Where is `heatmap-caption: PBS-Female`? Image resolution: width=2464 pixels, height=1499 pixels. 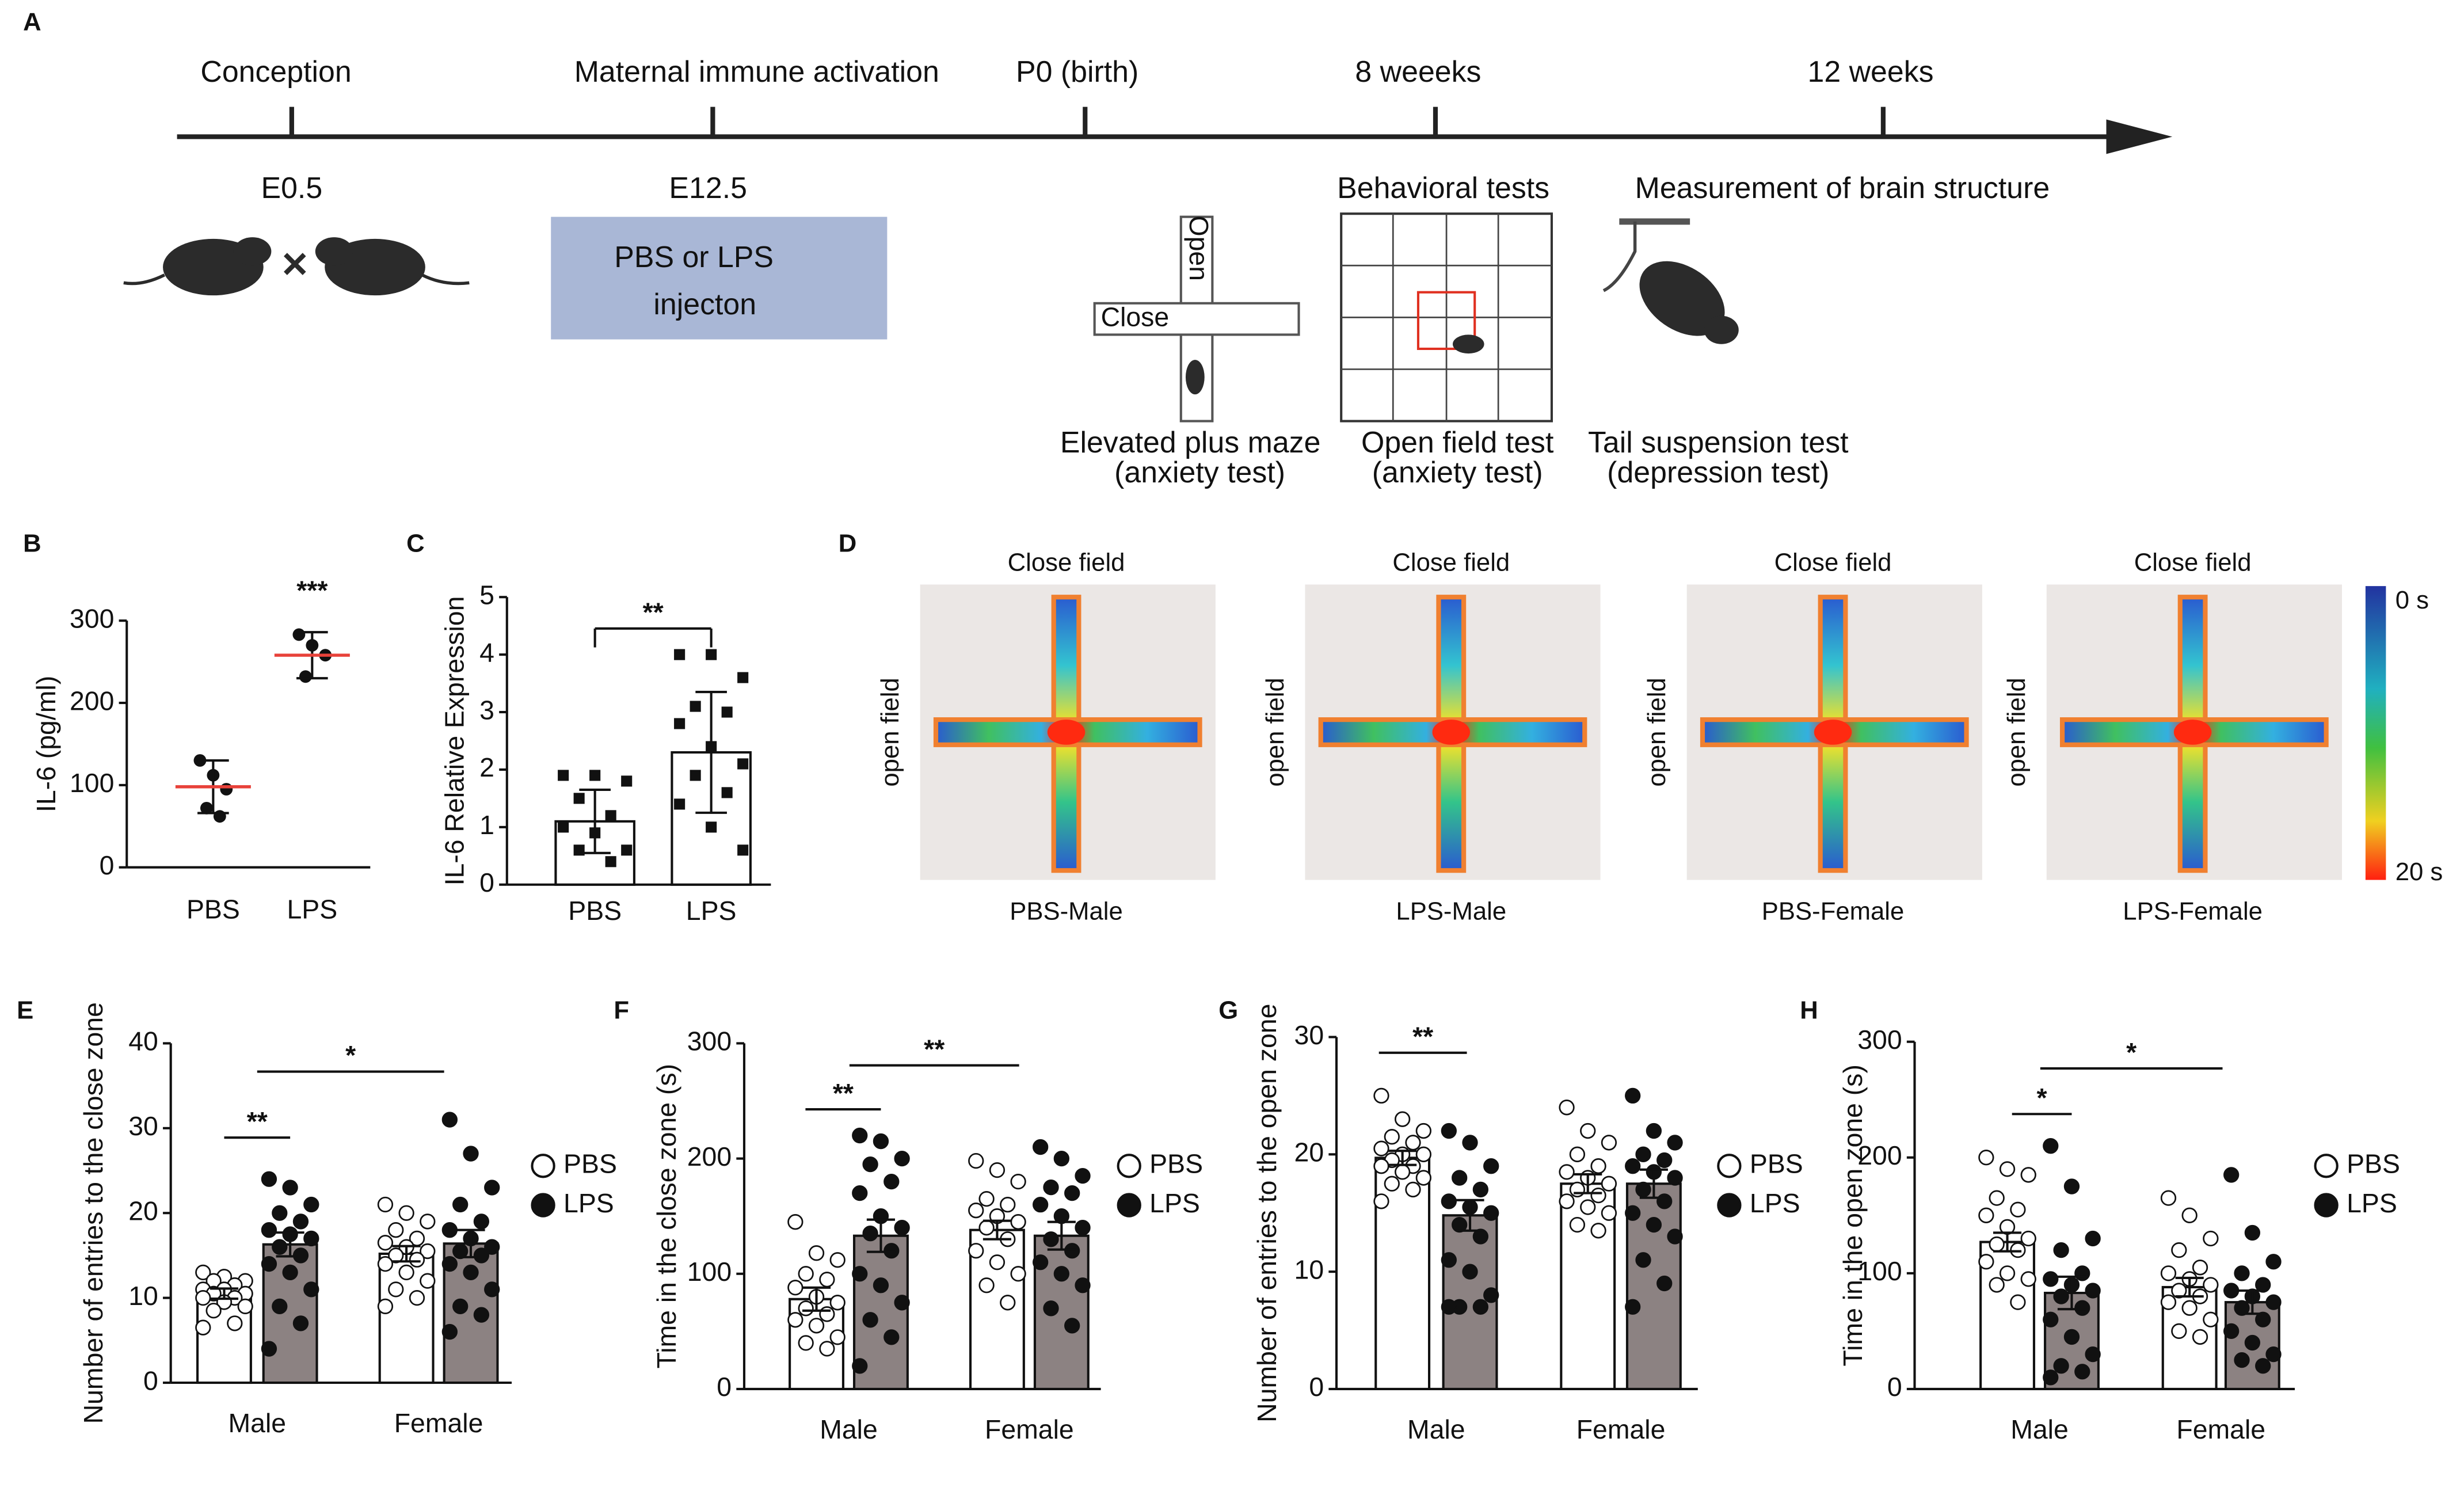
heatmap-caption: PBS-Female is located at coordinates (1833, 911).